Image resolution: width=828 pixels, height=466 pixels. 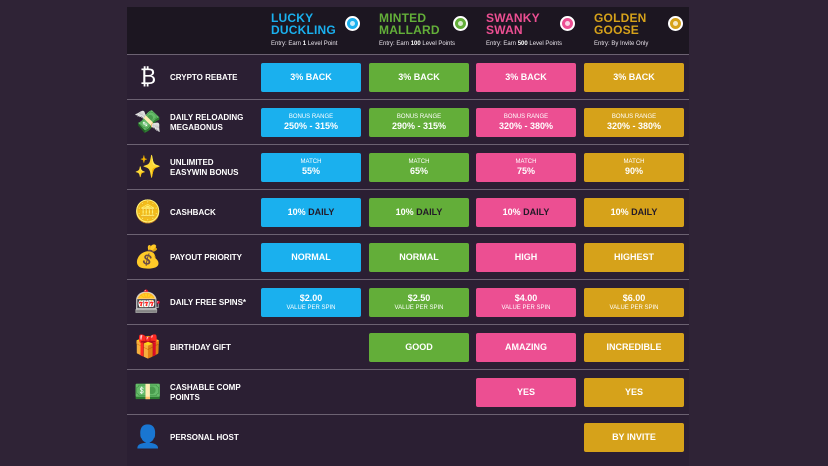 I want to click on benefit-label: PAYOUT PRIORITY, so click(x=206, y=257).